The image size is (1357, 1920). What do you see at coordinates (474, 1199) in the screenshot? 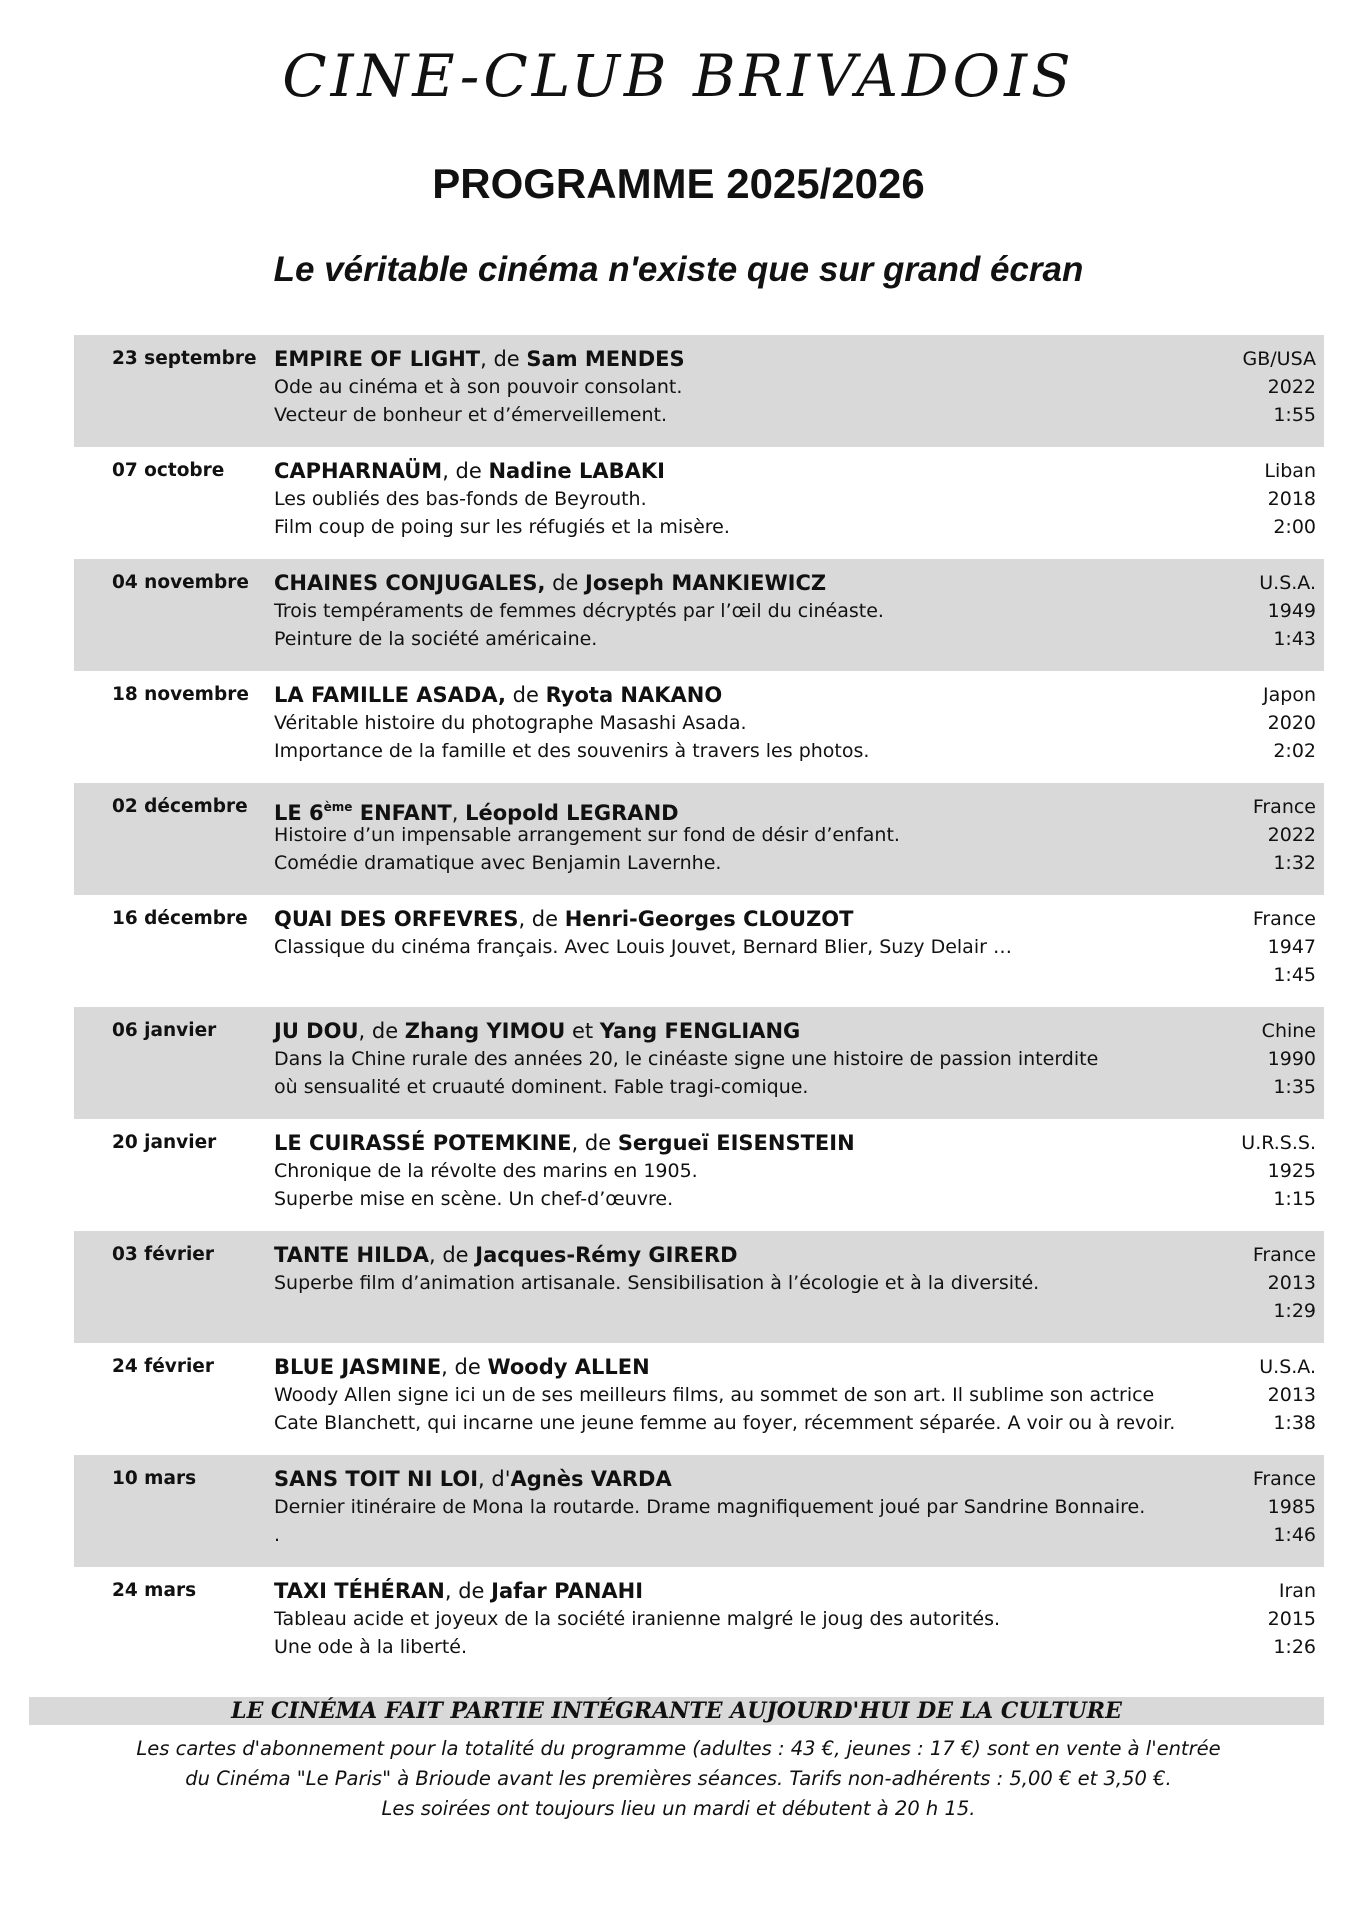
I see `description: Superbe mise en scène. Un chef-d’œuvre.` at bounding box center [474, 1199].